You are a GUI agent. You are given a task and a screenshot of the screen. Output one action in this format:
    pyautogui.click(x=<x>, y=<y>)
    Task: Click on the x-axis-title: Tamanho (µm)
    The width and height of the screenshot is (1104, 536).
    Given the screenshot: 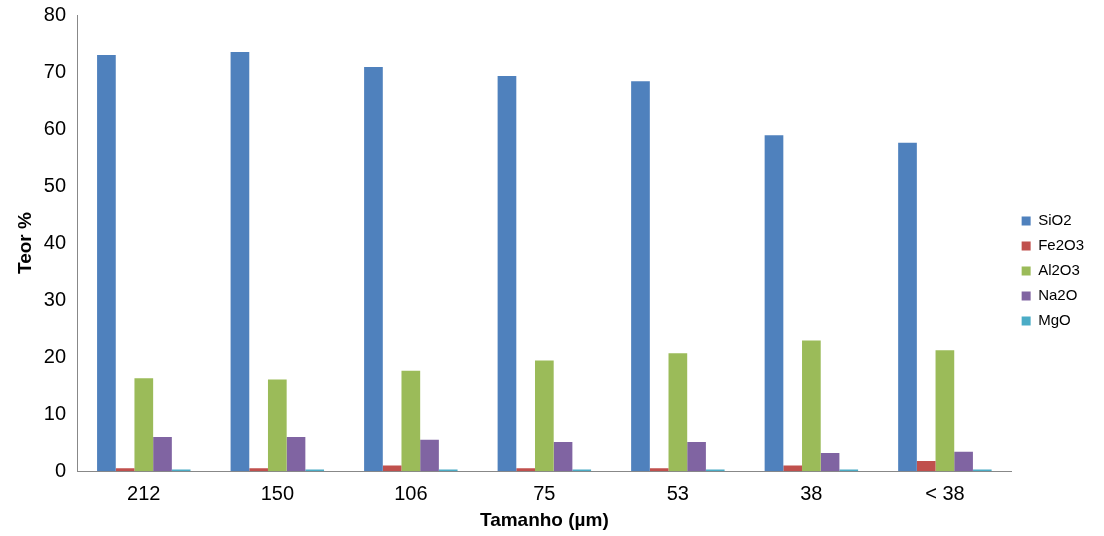 What is the action you would take?
    pyautogui.click(x=544, y=519)
    